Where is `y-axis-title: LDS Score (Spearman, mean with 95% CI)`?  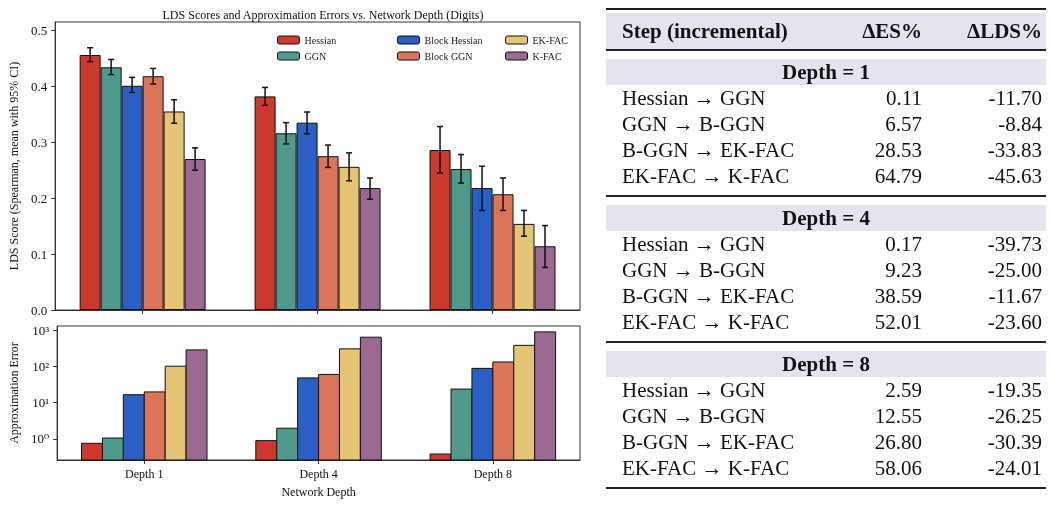
y-axis-title: LDS Score (Spearman, mean with 95% CI) is located at coordinates (14, 166).